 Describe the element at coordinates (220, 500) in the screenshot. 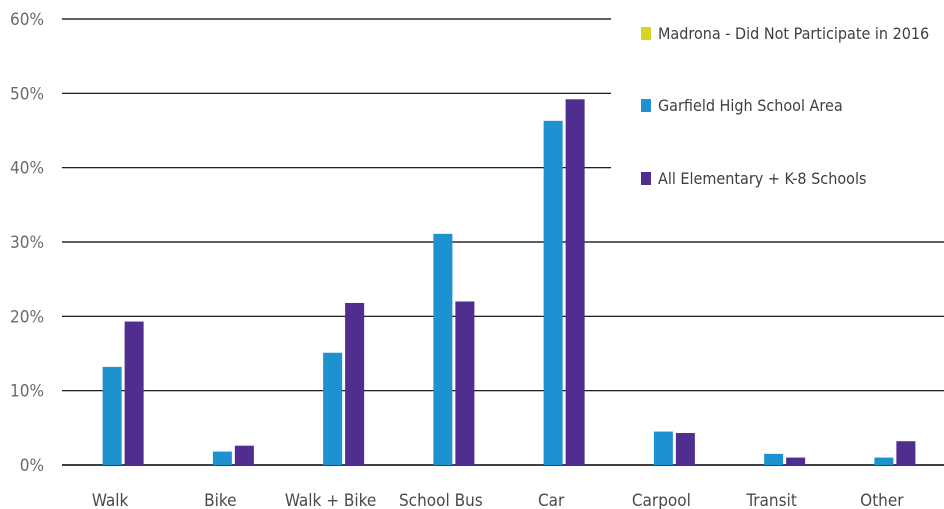

I see `x-category-label: Bike` at that location.